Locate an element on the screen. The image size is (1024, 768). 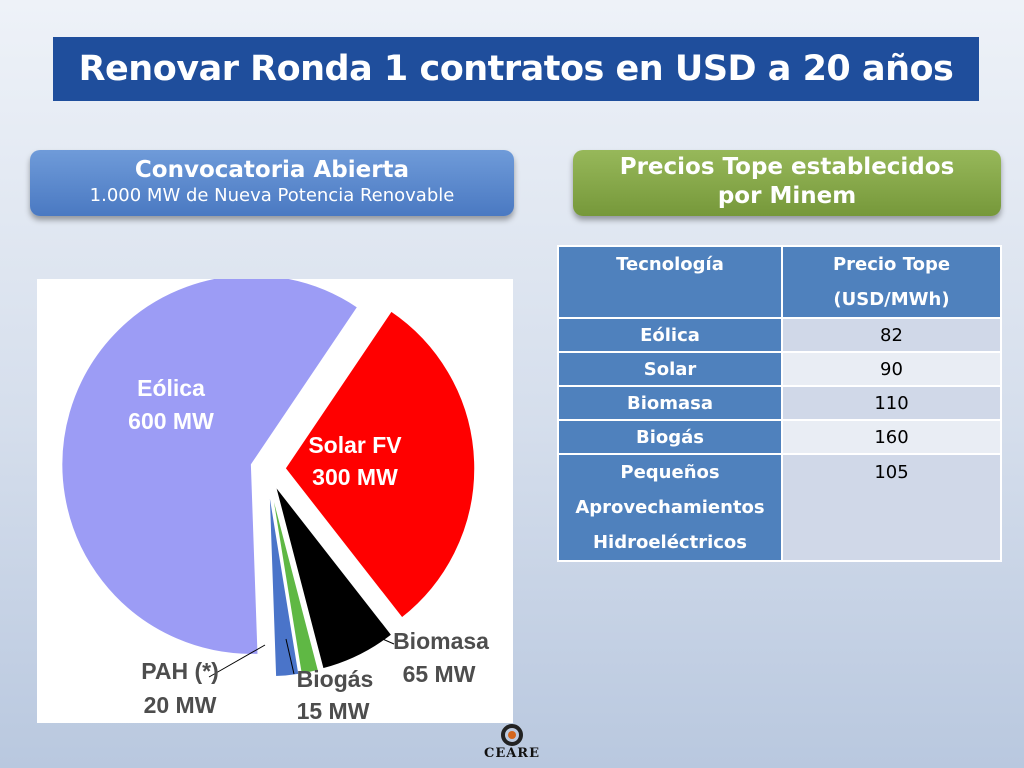
tech-line: Pequeños is located at coordinates (670, 472).